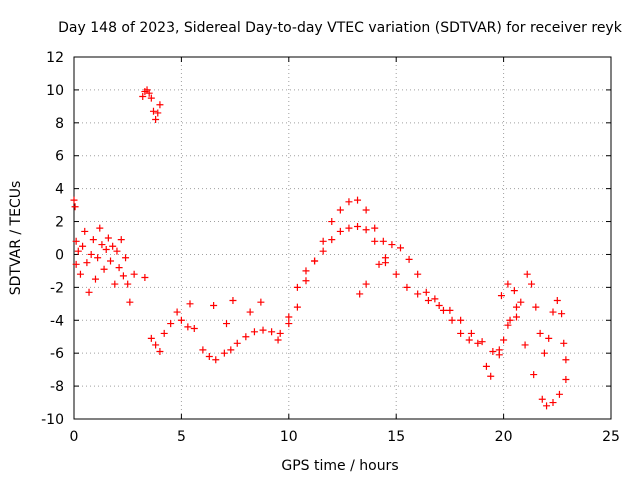  Describe the element at coordinates (57, 387) in the screenshot. I see `y-tick-label: -8` at that location.